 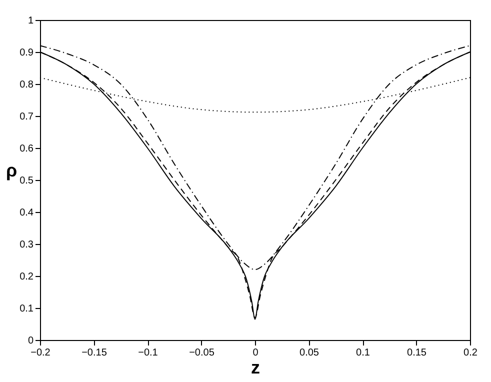 What do you see at coordinates (417, 353) in the screenshot?
I see `x-tick-label: 0.15` at bounding box center [417, 353].